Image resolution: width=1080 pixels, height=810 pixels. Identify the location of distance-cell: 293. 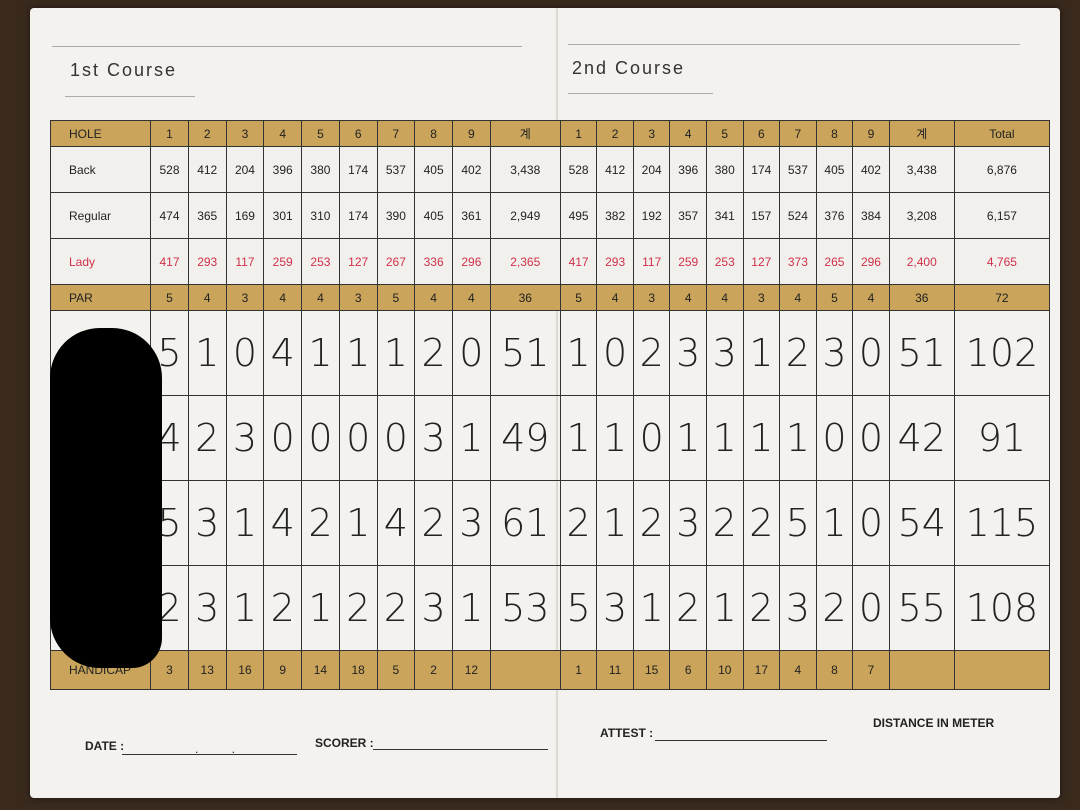
(615, 261).